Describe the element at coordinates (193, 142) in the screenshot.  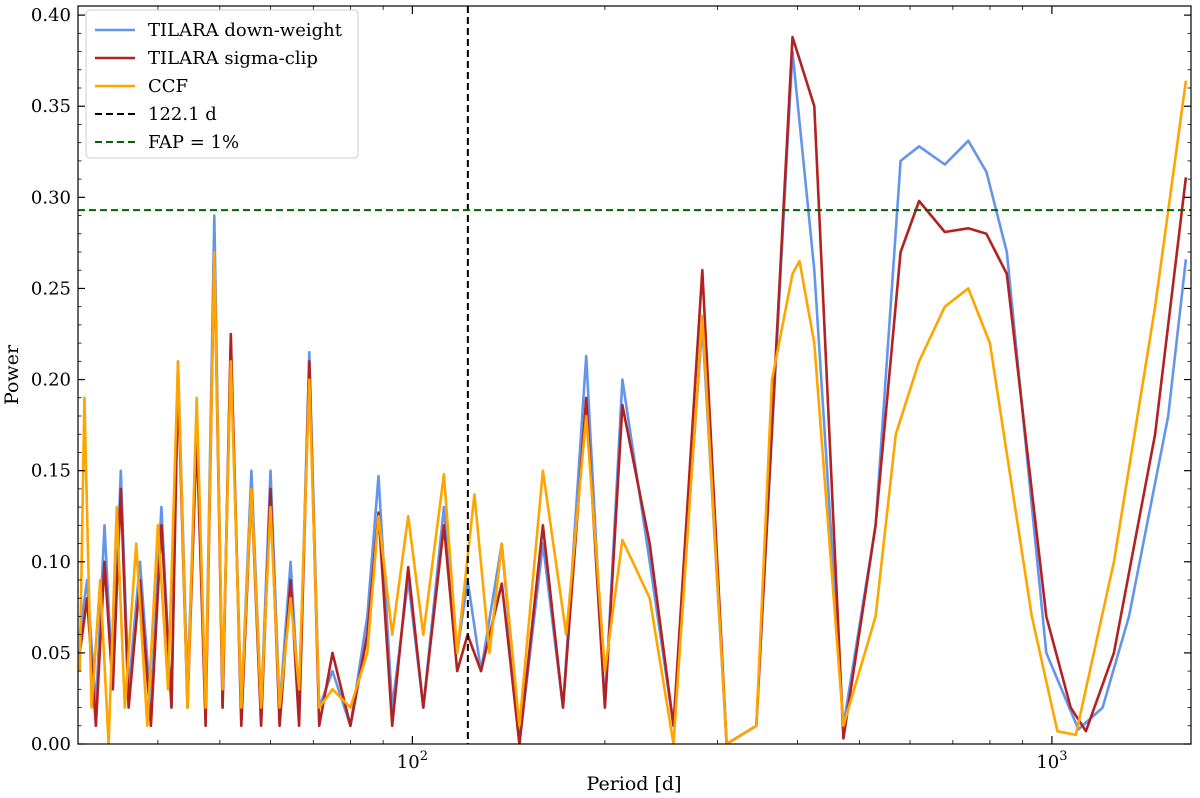
I see `legend-label: FAP = 1%` at that location.